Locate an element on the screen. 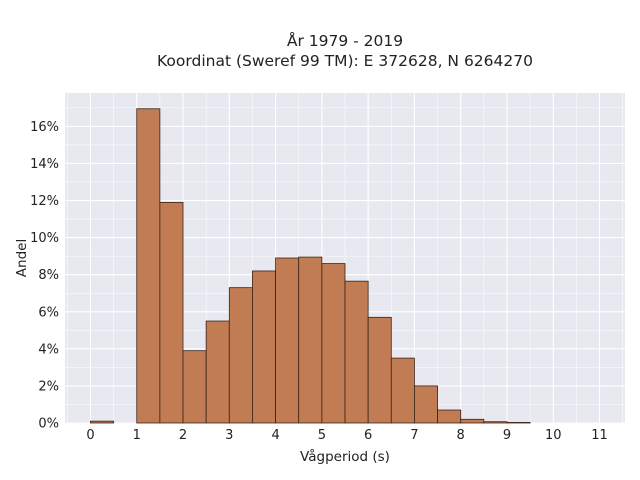 This screenshot has width=640, height=480. x-tick-label: 7 is located at coordinates (414, 435).